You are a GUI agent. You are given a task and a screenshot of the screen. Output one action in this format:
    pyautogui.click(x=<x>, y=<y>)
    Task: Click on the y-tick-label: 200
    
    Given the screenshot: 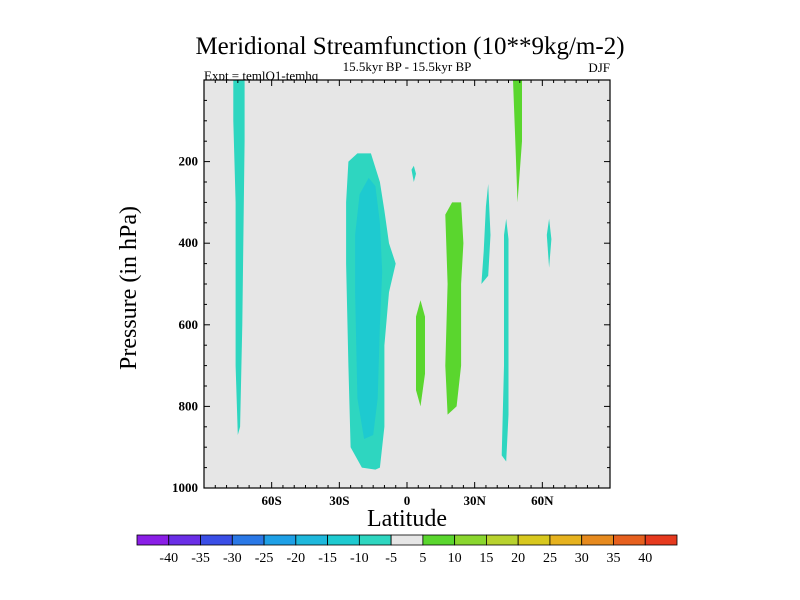 What is the action you would take?
    pyautogui.click(x=189, y=161)
    